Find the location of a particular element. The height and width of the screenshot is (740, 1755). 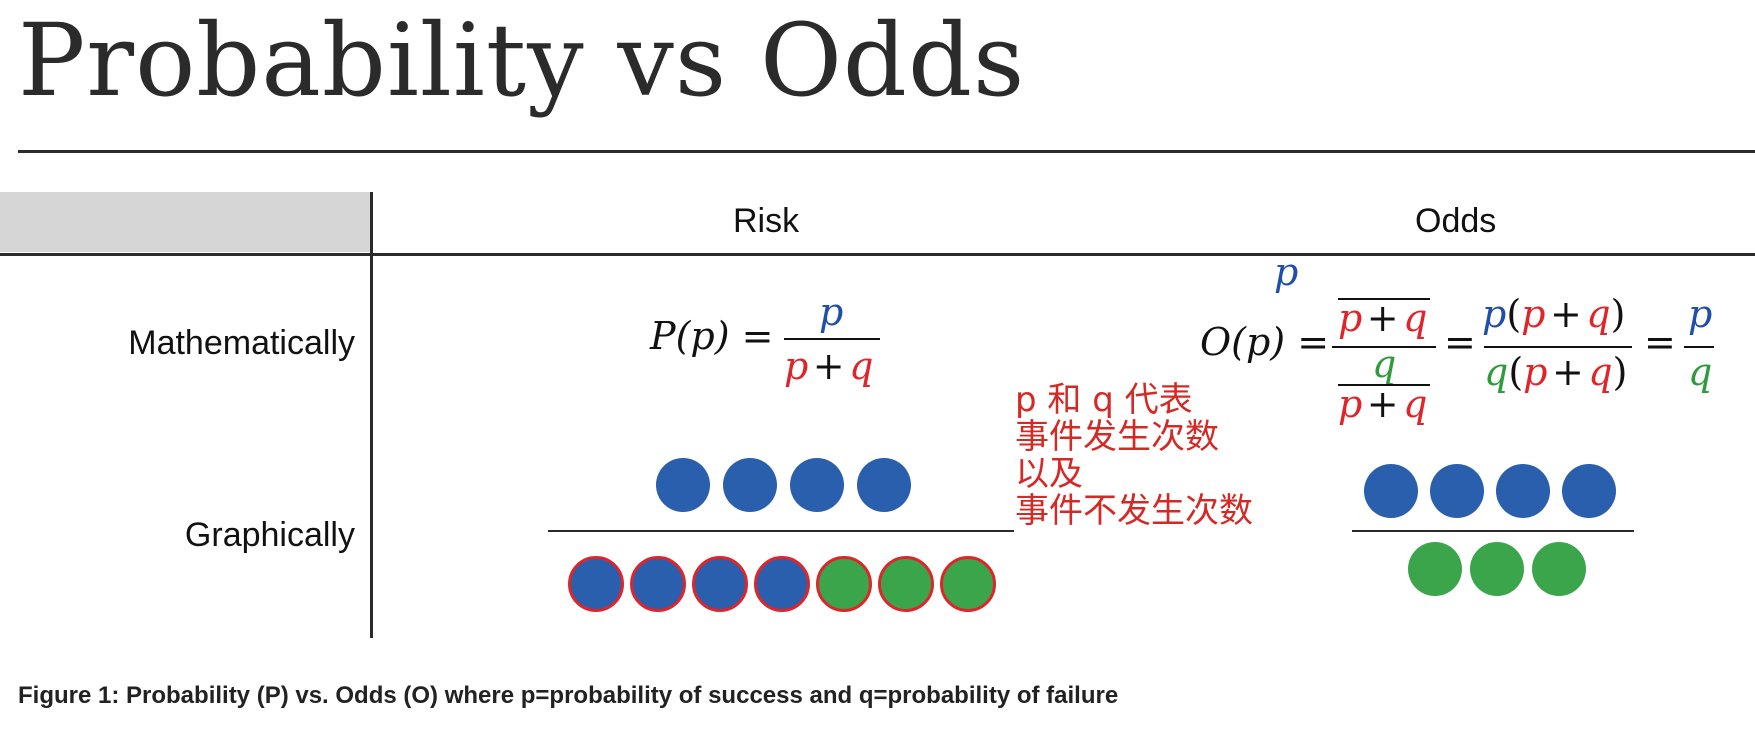

odds-middle-denominator: q(p + q) is located at coordinates (1556, 372).